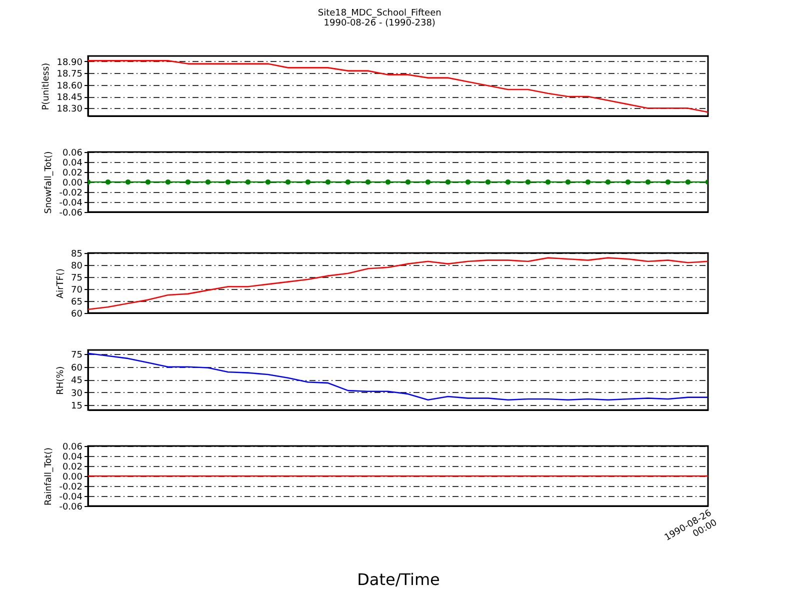 The image size is (800, 600). What do you see at coordinates (76, 255) in the screenshot?
I see `y-tick-label: 85` at bounding box center [76, 255].